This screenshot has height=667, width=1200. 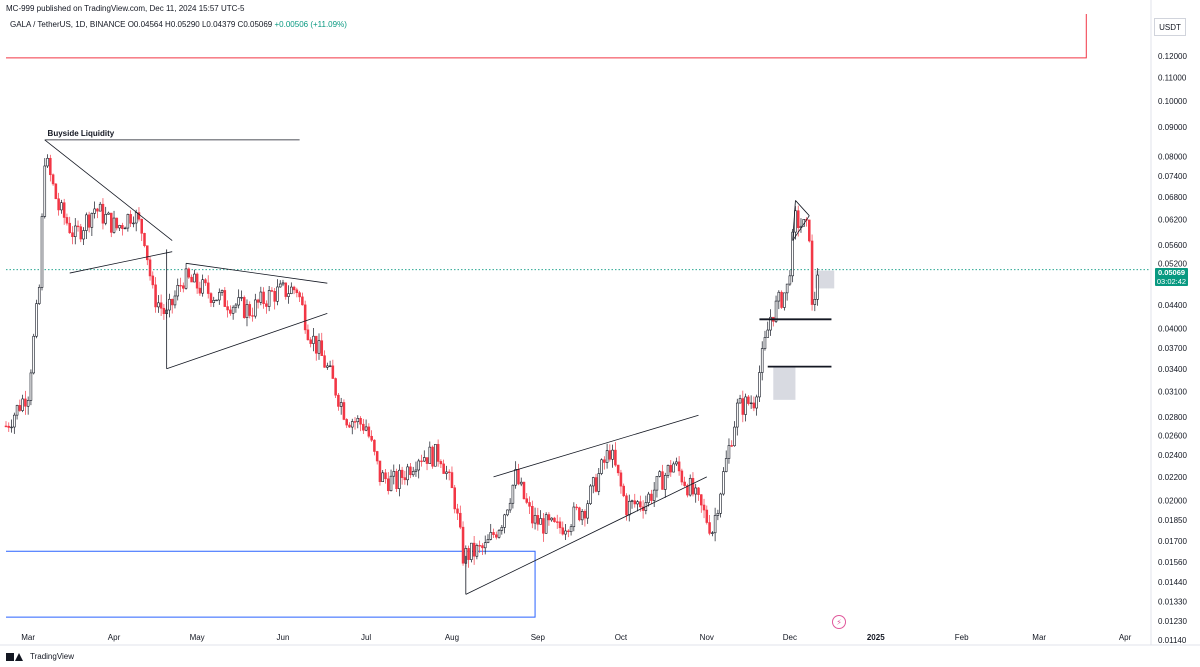 What do you see at coordinates (586, 535) in the screenshot?
I see `trendline-ch-bot` at bounding box center [586, 535].